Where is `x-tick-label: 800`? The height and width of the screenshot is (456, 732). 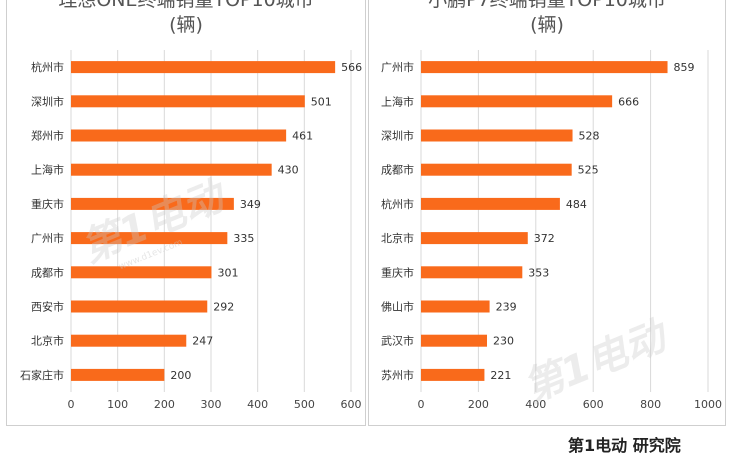 x-tick-label: 800 is located at coordinates (650, 404).